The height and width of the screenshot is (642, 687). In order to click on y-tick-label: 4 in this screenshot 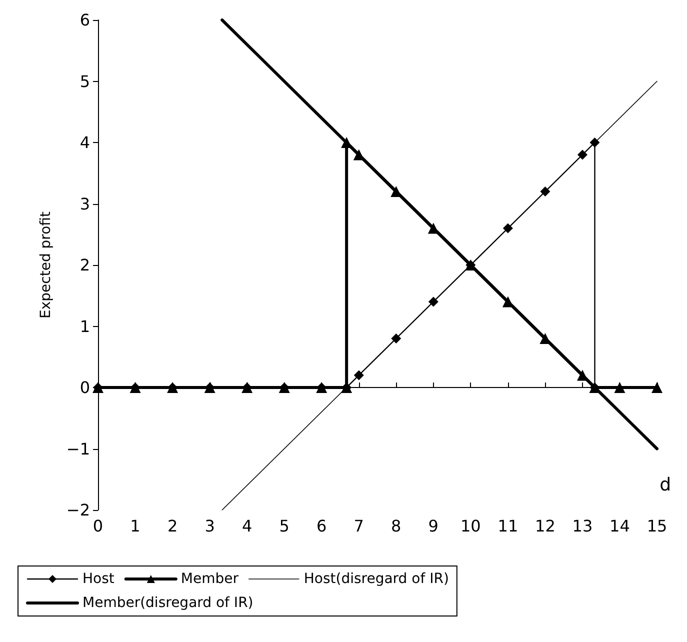, I will do `click(85, 142)`.